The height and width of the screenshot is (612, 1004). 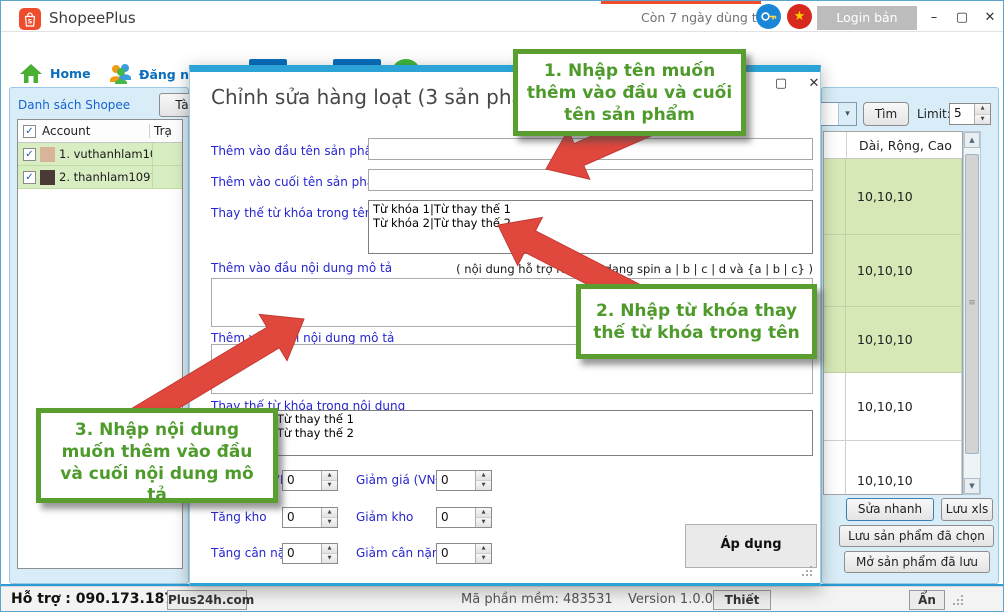 What do you see at coordinates (990, 17) in the screenshot?
I see `close-button: ✕` at bounding box center [990, 17].